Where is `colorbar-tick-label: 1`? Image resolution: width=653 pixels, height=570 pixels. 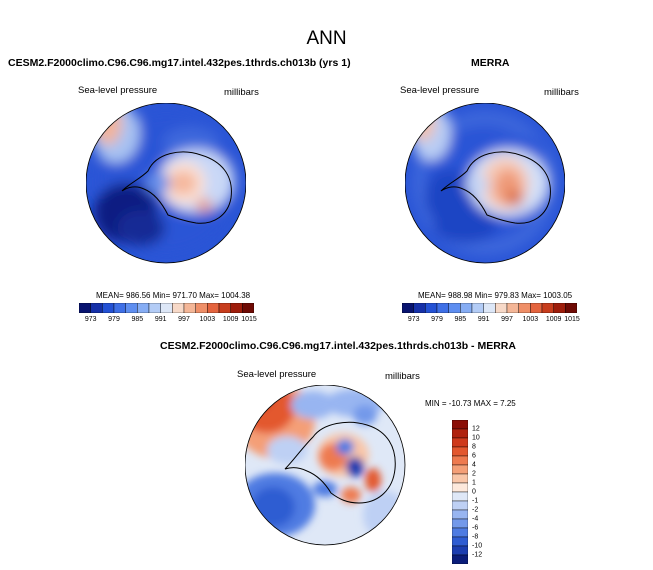
colorbar-tick-label: 1 is located at coordinates (474, 483).